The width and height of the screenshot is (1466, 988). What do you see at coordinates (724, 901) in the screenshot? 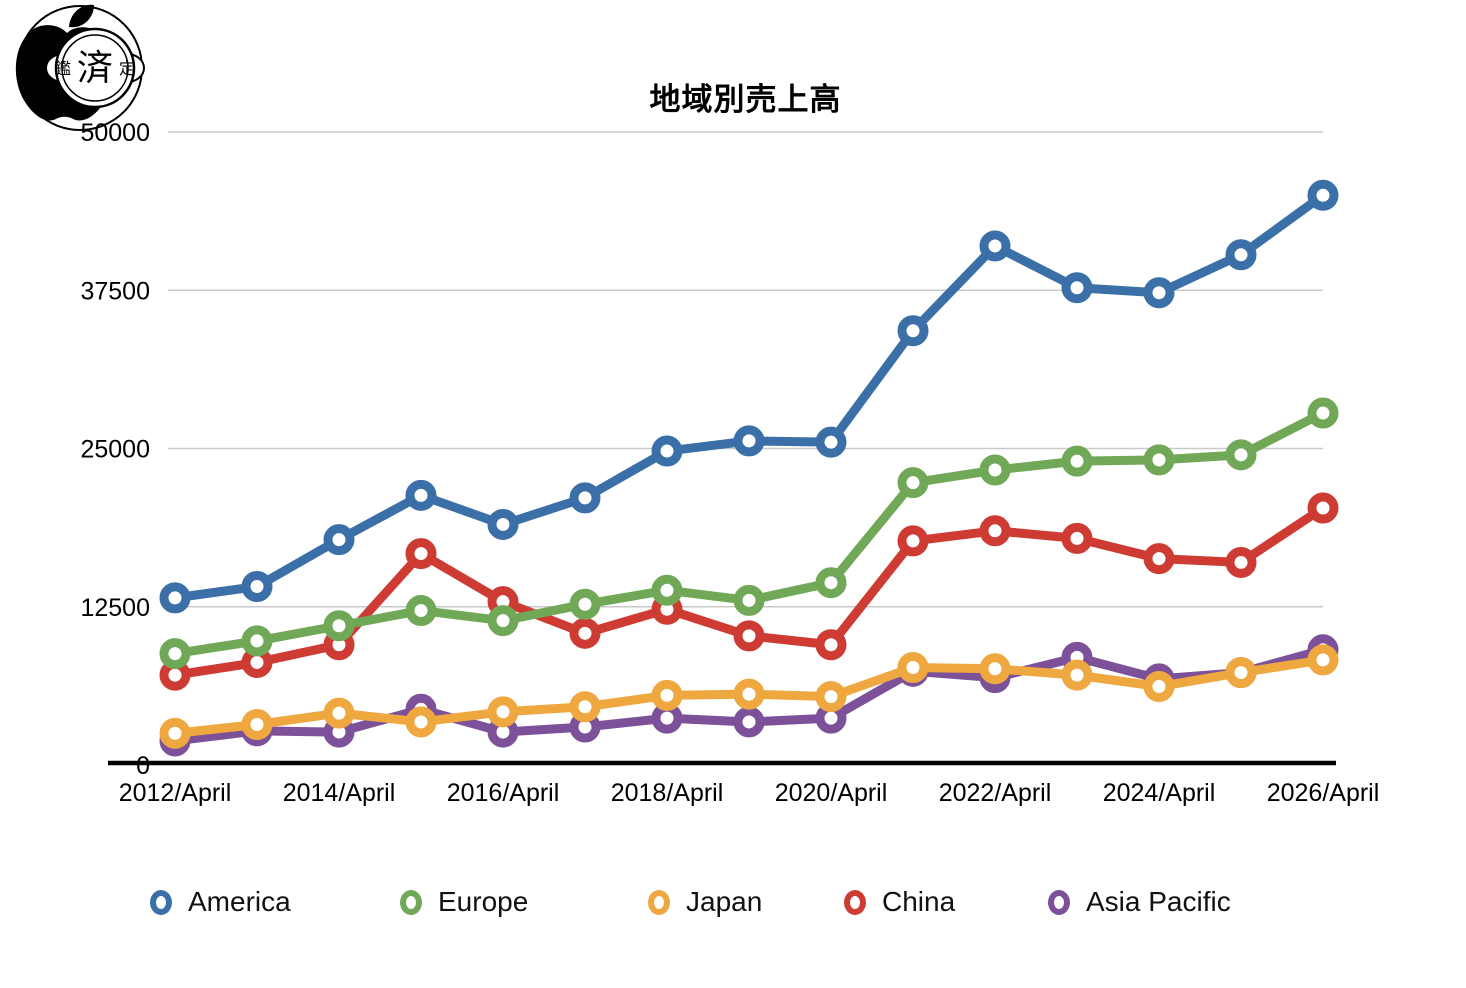
I see `legend-label-japan: Japan` at bounding box center [724, 901].